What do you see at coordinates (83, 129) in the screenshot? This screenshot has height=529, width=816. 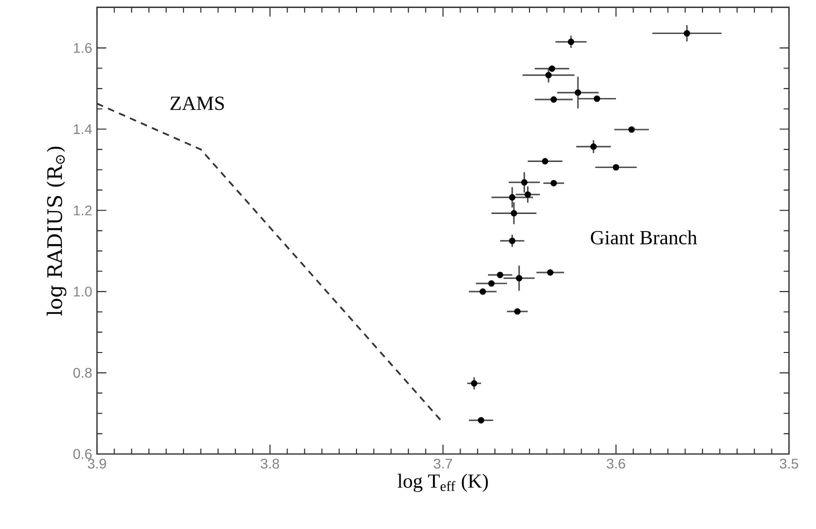 I see `y-tick-label: 1.4` at bounding box center [83, 129].